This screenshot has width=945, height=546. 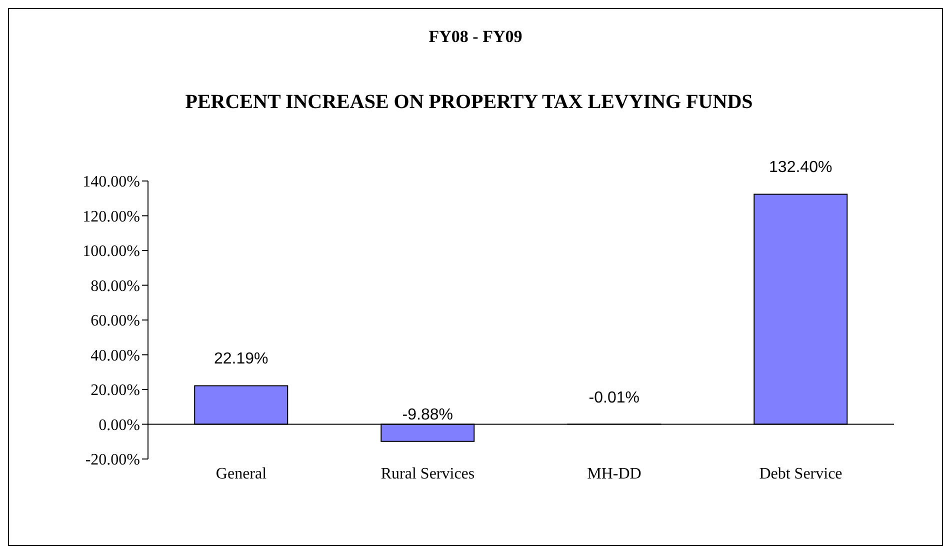 What do you see at coordinates (614, 473) in the screenshot?
I see `x-tick-label: MH-DD` at bounding box center [614, 473].